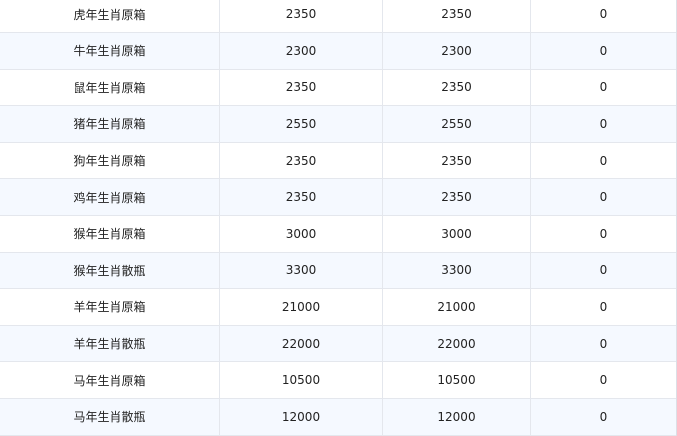 Image resolution: width=677 pixels, height=436 pixels. I want to click on table-row: 鼠年生肖原箱 2350 2350 0, so click(338, 88).